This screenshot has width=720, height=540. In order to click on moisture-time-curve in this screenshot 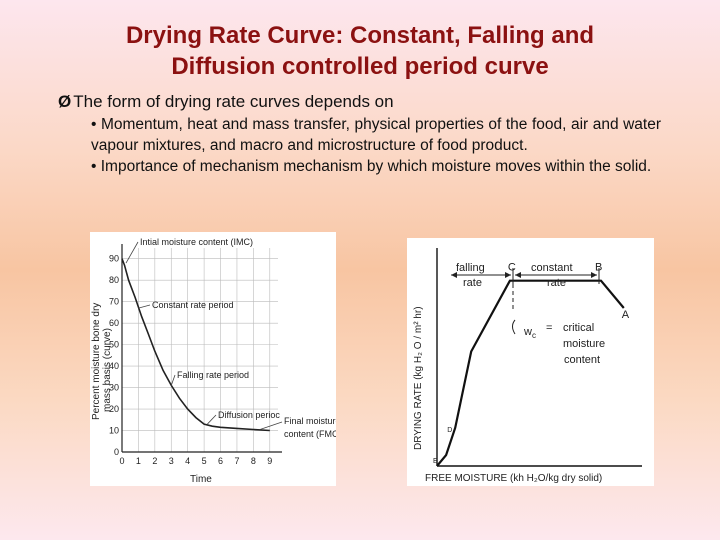, I will do `click(195, 345)`.